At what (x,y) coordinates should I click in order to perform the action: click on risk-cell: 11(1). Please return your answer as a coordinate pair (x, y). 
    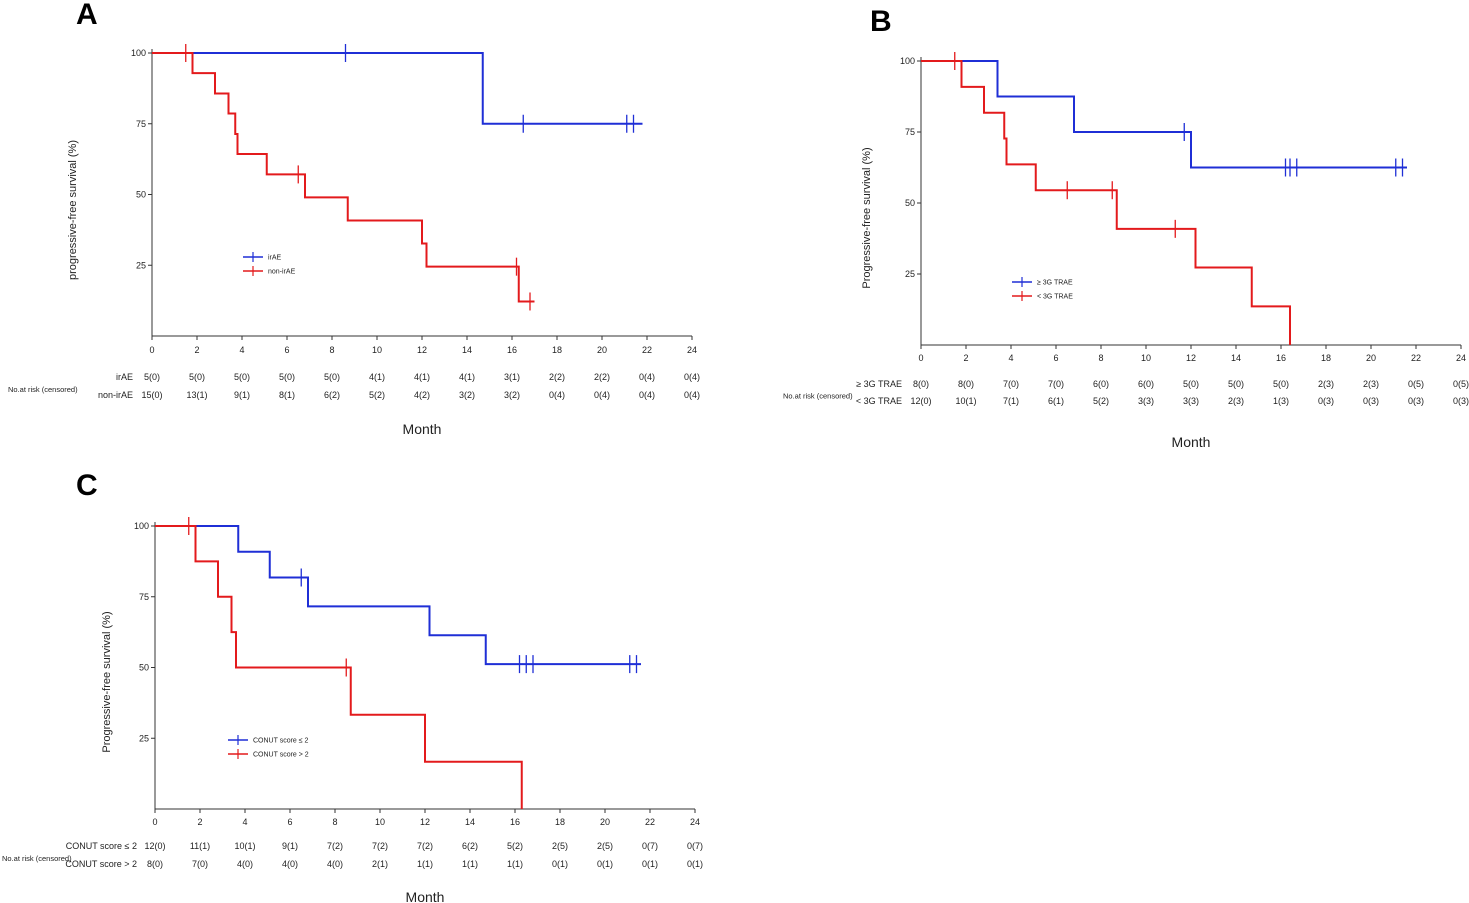
    Looking at the image, I should click on (200, 846).